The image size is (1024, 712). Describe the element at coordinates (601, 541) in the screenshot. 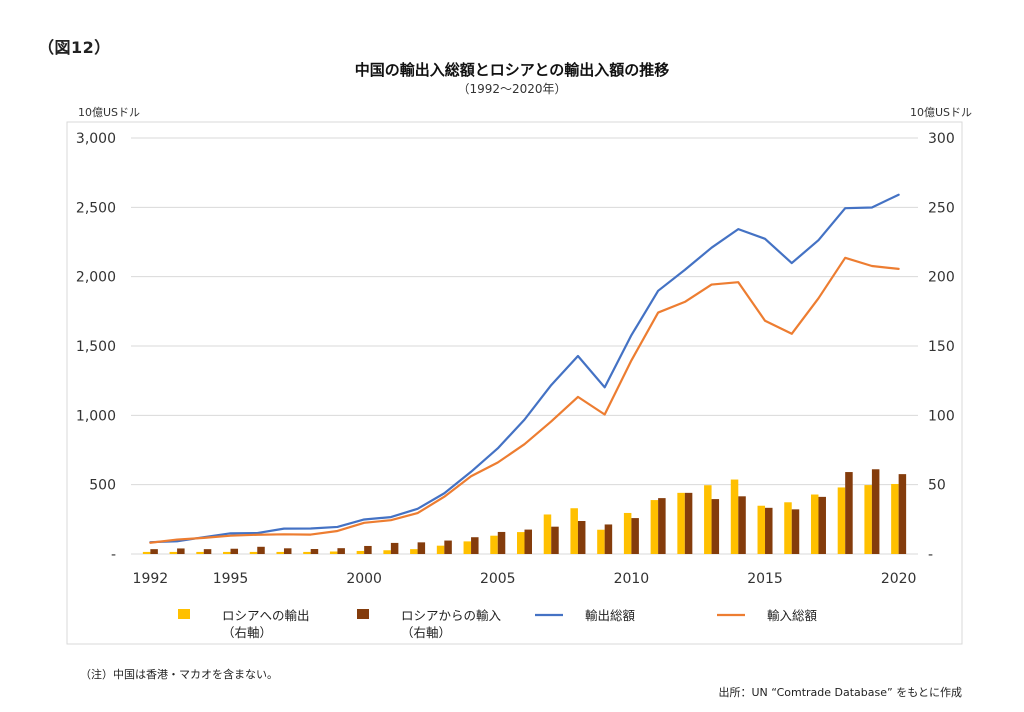

I see `bar-0-2009` at that location.